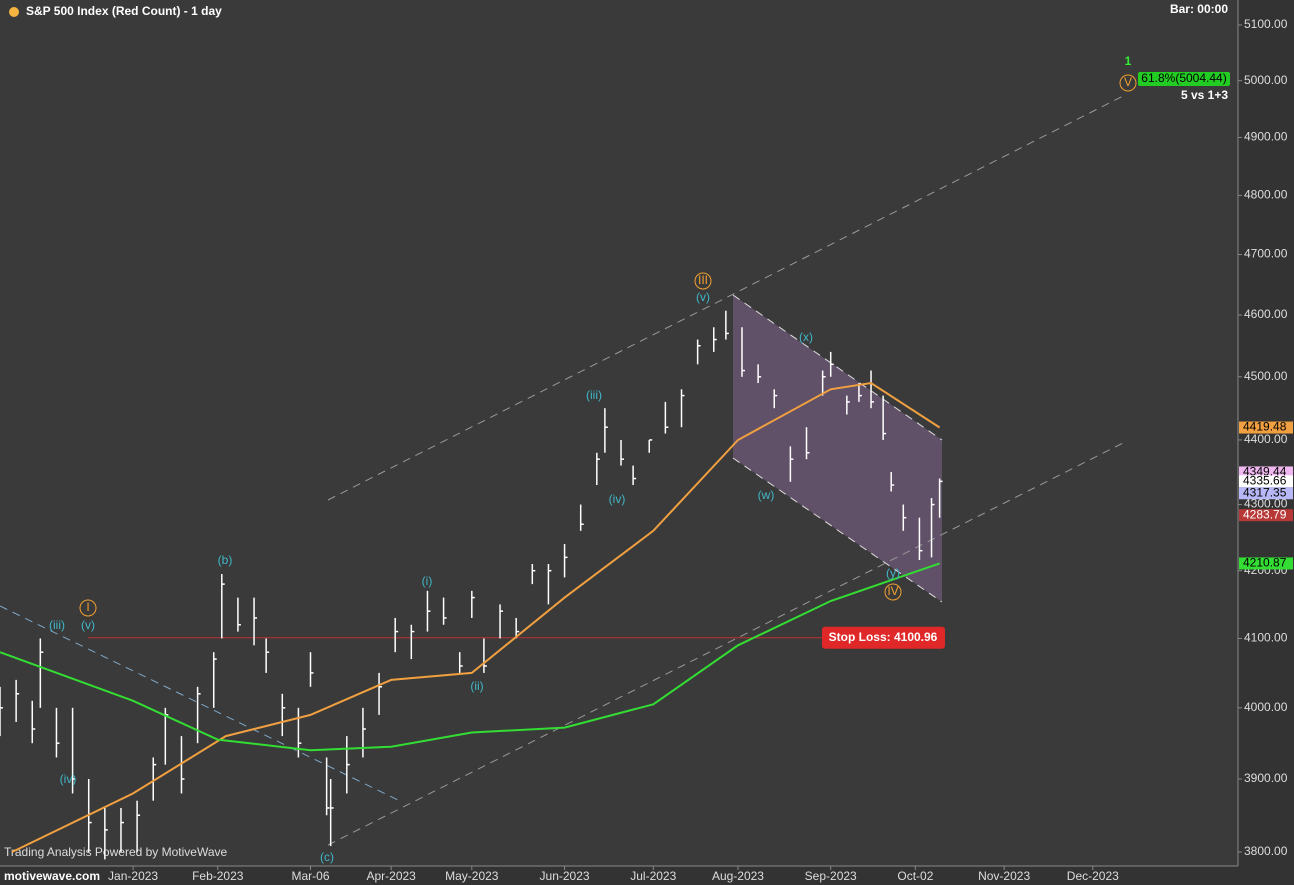  Describe the element at coordinates (1266, 376) in the screenshot. I see `y-tick-label: 4500.00` at that location.